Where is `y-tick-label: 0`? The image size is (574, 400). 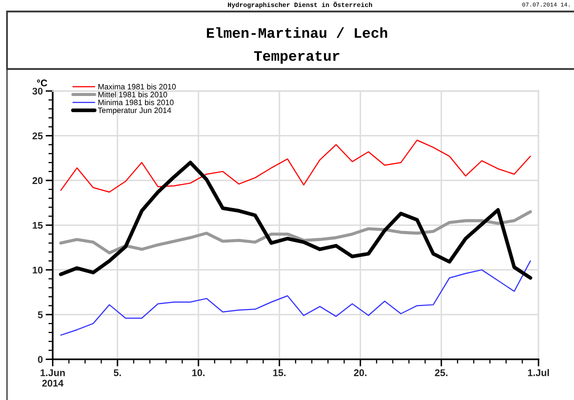 y-tick-label: 0 is located at coordinates (40, 359).